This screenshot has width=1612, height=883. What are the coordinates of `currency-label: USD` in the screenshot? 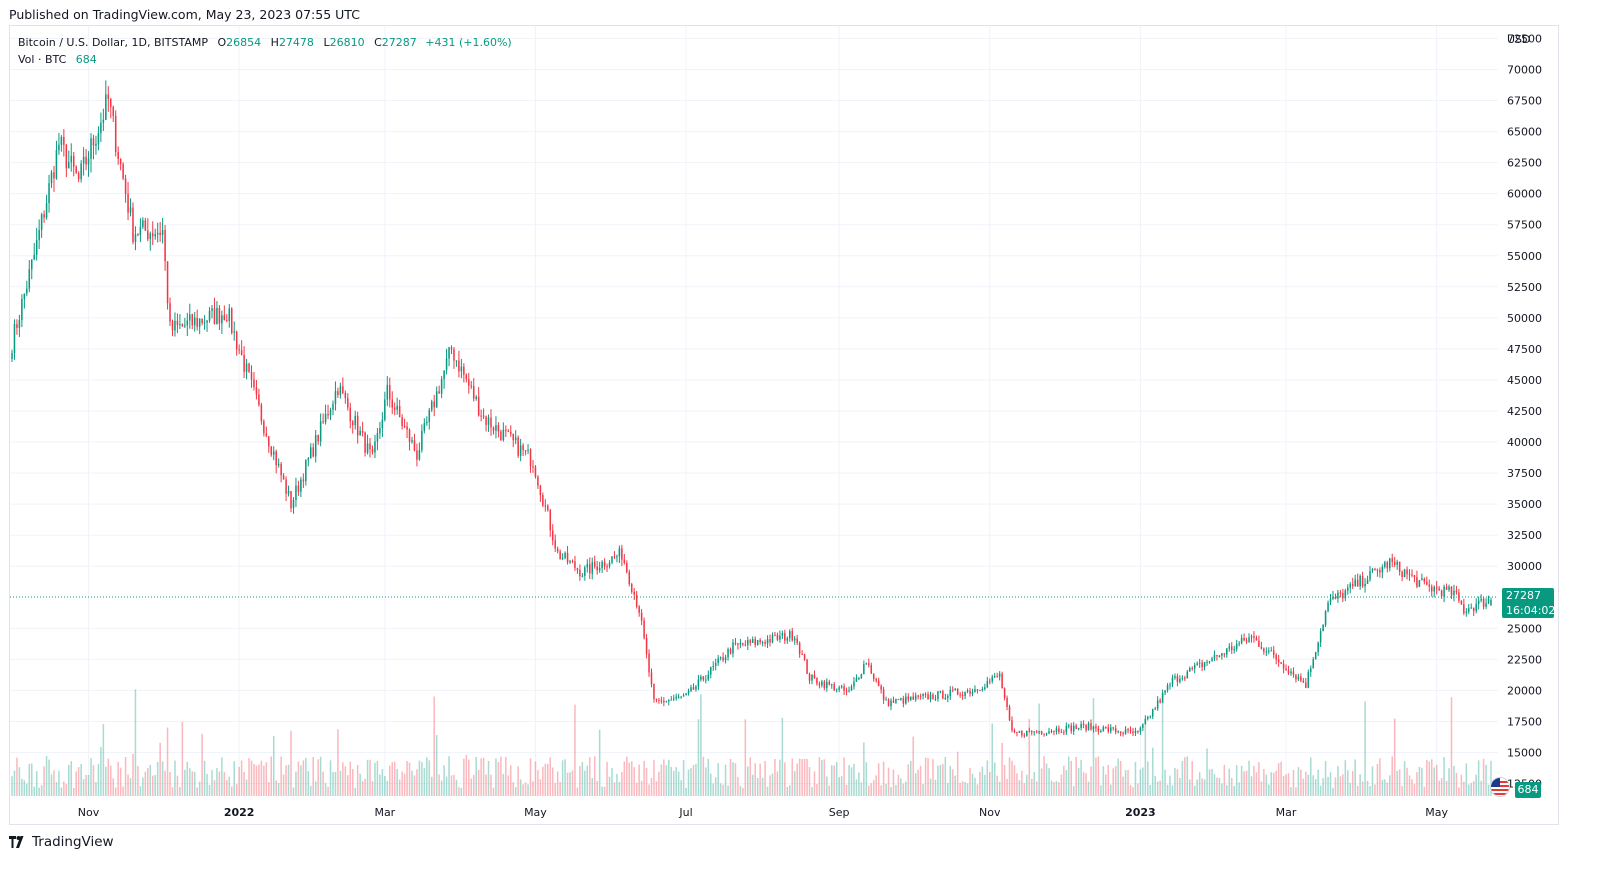 It's located at (1519, 39).